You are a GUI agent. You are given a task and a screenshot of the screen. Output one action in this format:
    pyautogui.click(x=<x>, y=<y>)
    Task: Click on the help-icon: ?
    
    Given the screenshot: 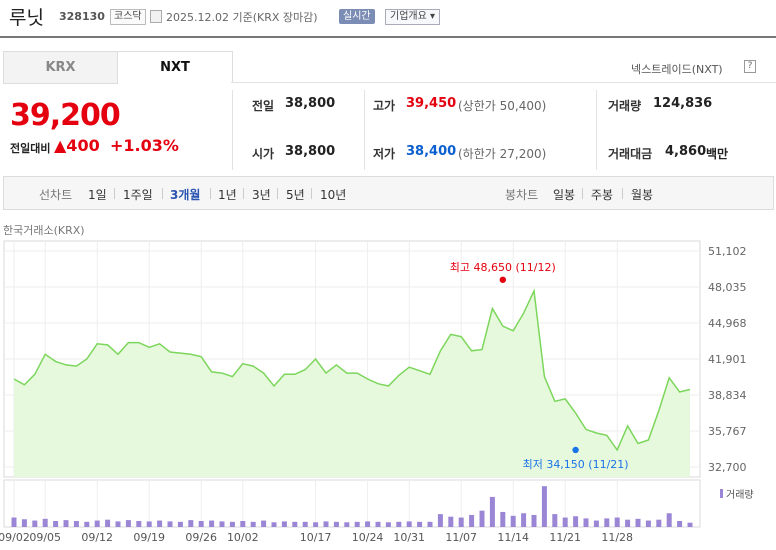 What is the action you would take?
    pyautogui.click(x=750, y=66)
    